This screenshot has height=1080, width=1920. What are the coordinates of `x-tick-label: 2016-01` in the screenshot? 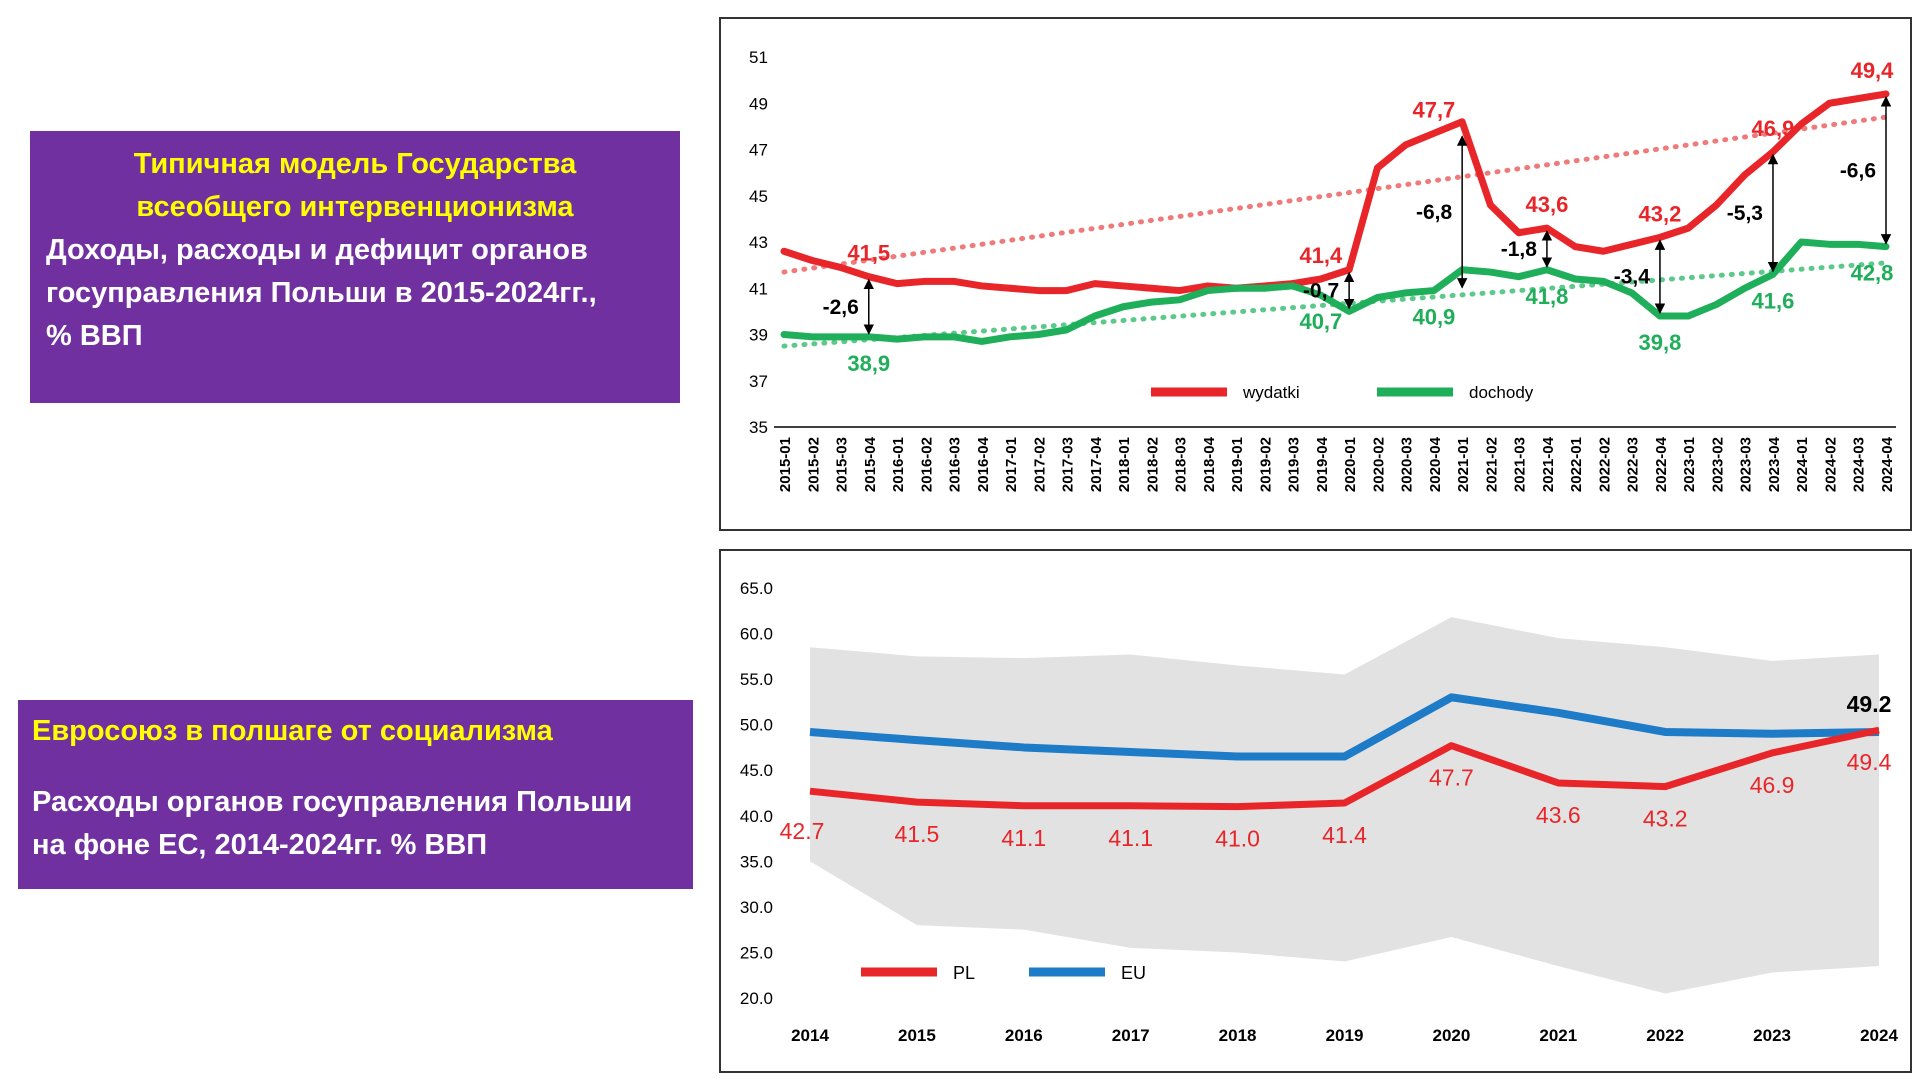 It's located at (898, 464).